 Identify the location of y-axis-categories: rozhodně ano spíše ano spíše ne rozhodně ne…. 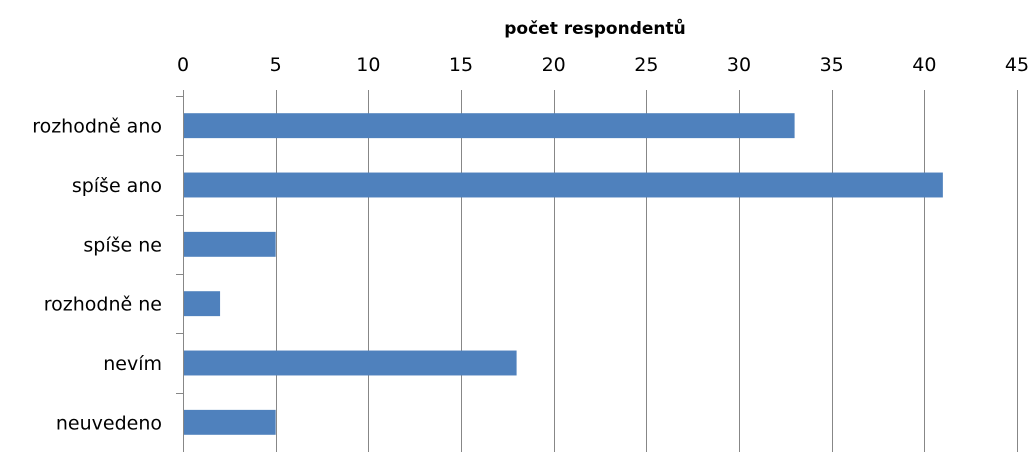
(97, 275).